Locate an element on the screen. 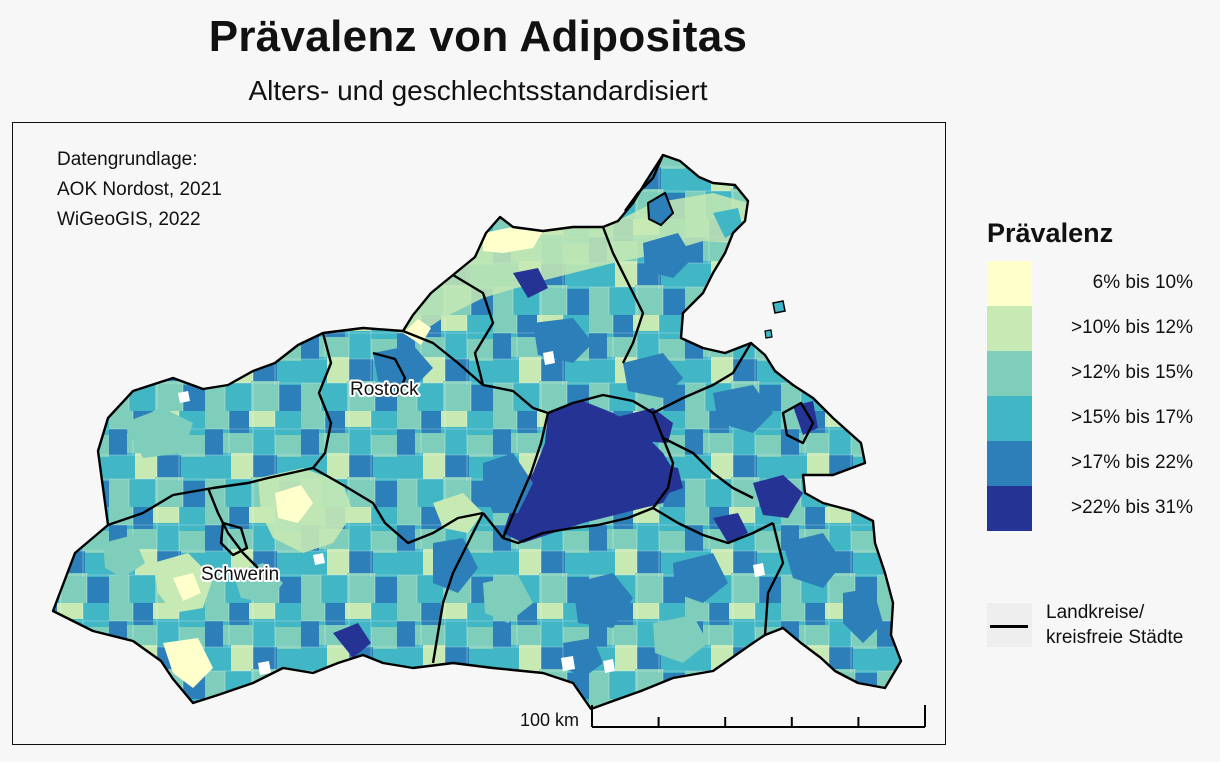 The image size is (1220, 762). boundary-label-line: Landkreise/ is located at coordinates (1095, 612).